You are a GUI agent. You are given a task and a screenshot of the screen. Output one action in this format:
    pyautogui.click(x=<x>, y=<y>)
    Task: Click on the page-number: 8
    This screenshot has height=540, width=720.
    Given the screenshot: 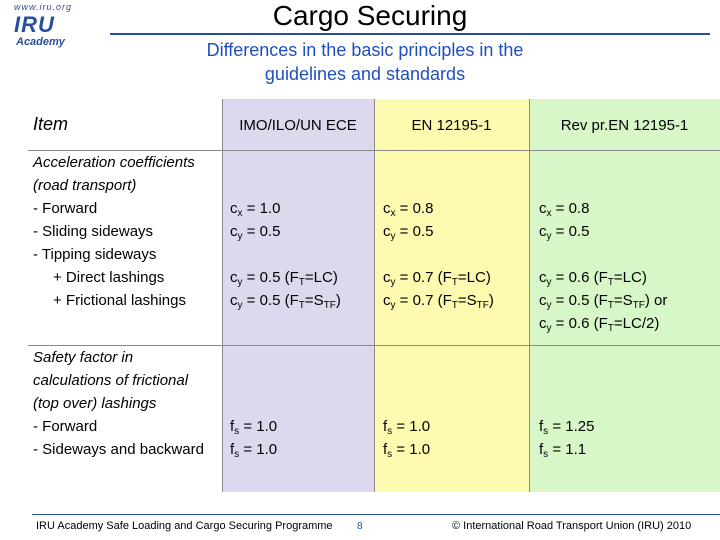 What is the action you would take?
    pyautogui.click(x=360, y=526)
    